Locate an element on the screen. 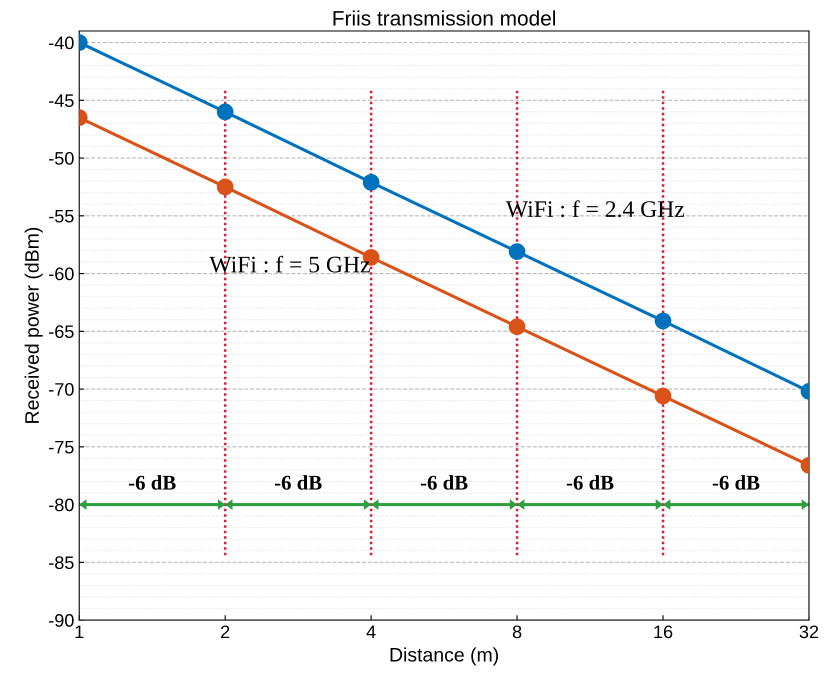 Image resolution: width=834 pixels, height=689 pixels. x-tick-label: 1 is located at coordinates (80, 632).